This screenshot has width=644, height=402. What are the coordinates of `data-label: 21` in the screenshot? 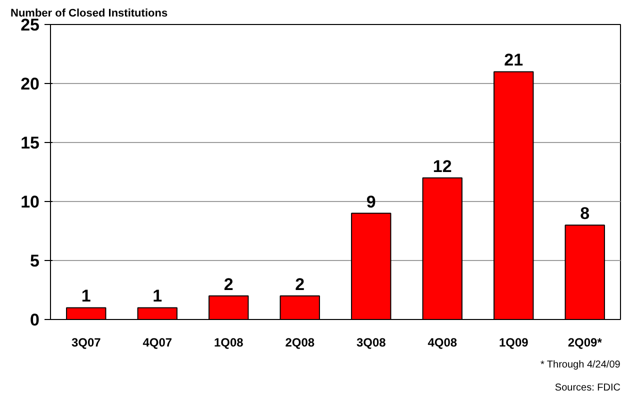 It's located at (514, 60).